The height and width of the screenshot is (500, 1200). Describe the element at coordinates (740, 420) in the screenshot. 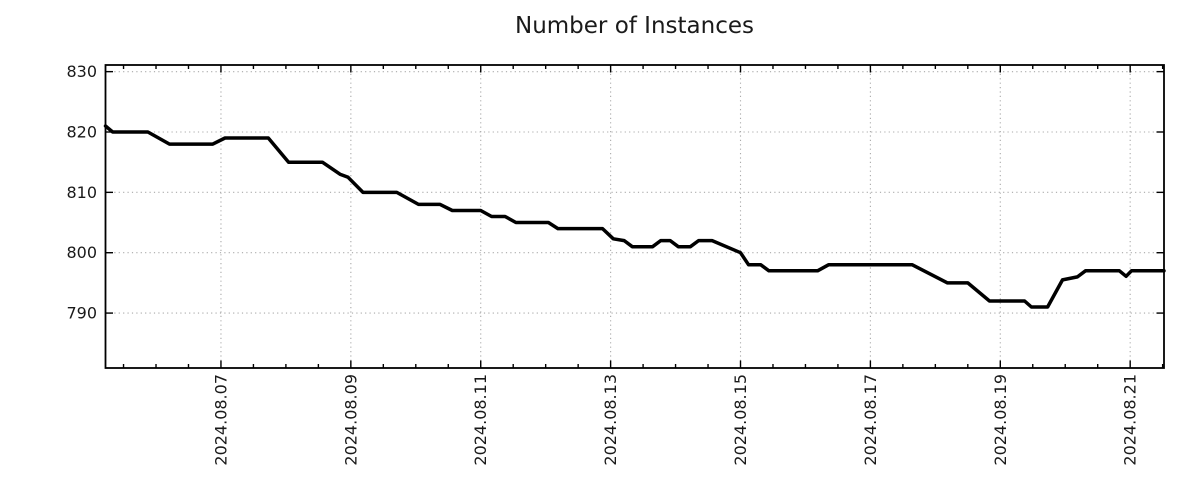

I see `x-tick-label: 2024.08.15` at that location.